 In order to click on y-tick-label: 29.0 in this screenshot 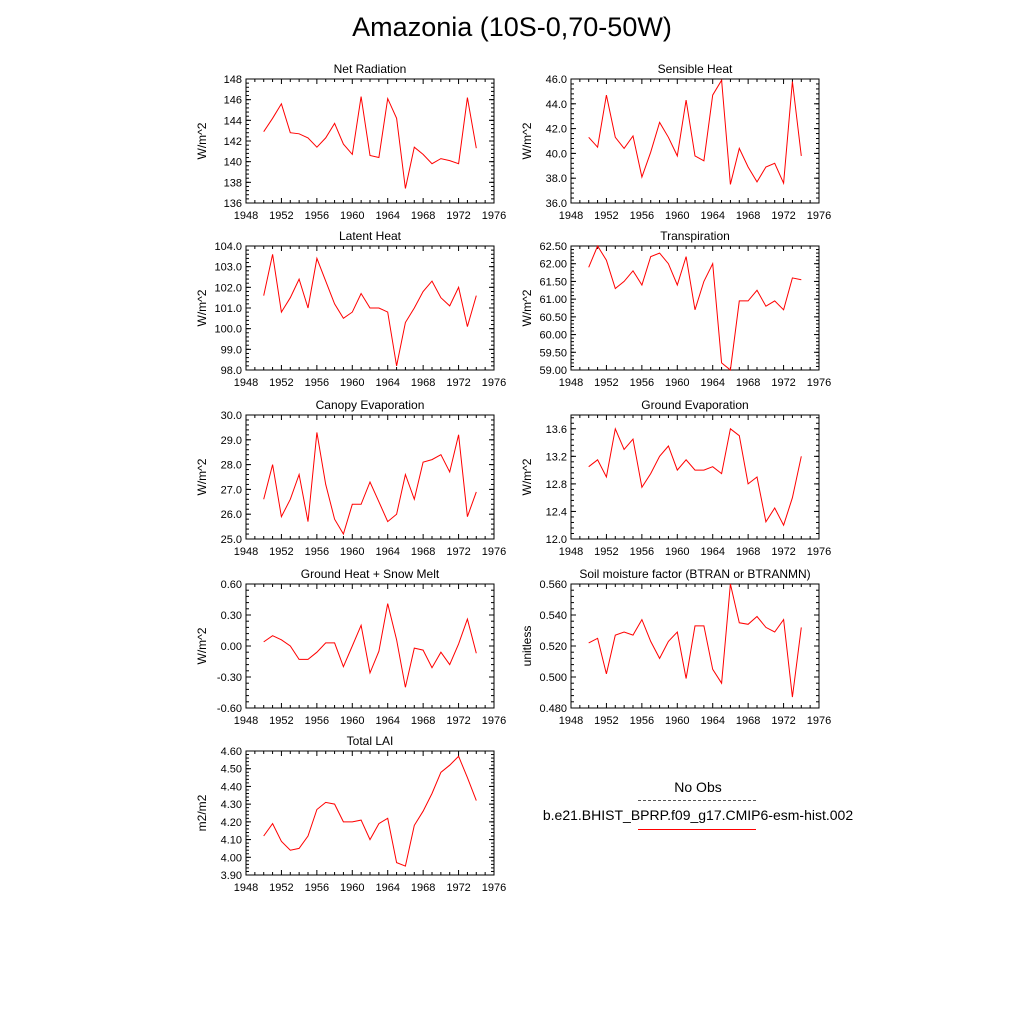, I will do `click(231, 441)`.